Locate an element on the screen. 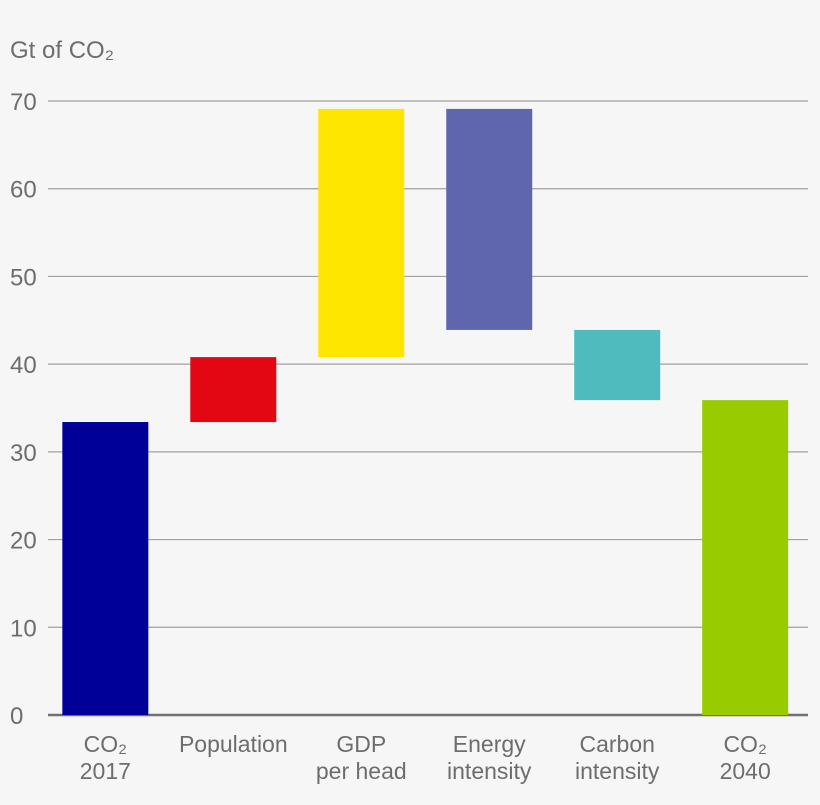 Image resolution: width=820 pixels, height=805 pixels. y-tick-label: 60 is located at coordinates (23, 190).